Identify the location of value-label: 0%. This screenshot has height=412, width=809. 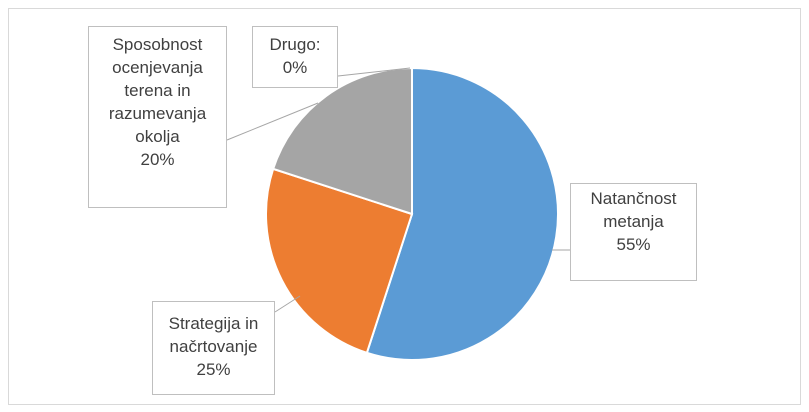
(295, 67).